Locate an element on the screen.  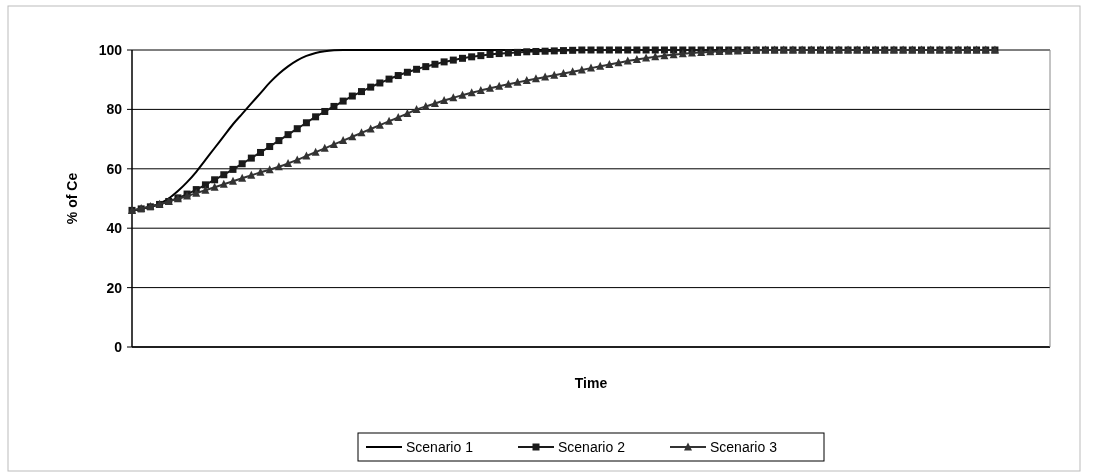
y-tick-label: 100 is located at coordinates (110, 49).